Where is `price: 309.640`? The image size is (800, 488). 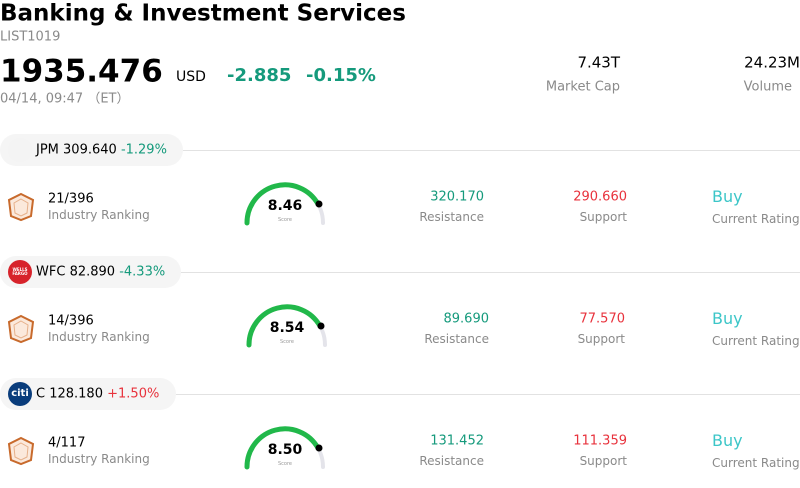 price: 309.640 is located at coordinates (90, 150).